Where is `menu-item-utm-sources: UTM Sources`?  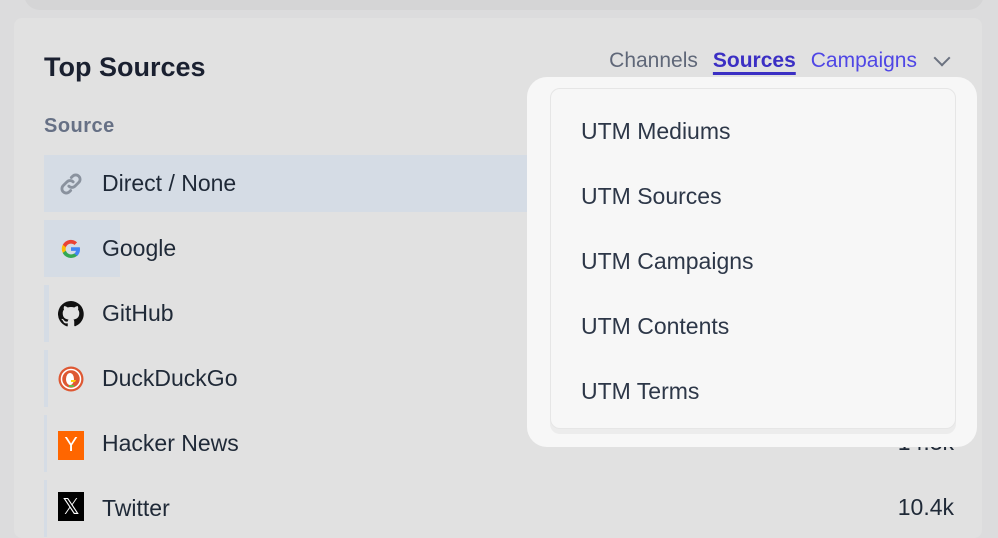 menu-item-utm-sources: UTM Sources is located at coordinates (651, 196).